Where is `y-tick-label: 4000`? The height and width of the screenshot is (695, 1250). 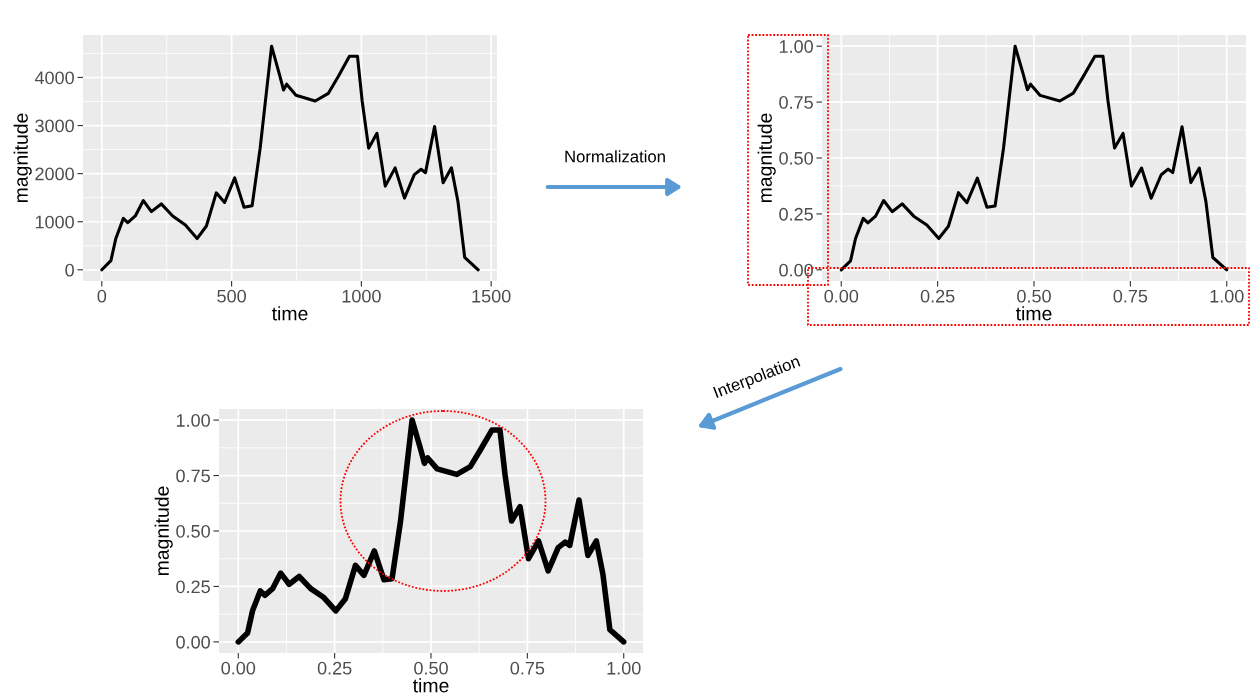 y-tick-label: 4000 is located at coordinates (54, 78).